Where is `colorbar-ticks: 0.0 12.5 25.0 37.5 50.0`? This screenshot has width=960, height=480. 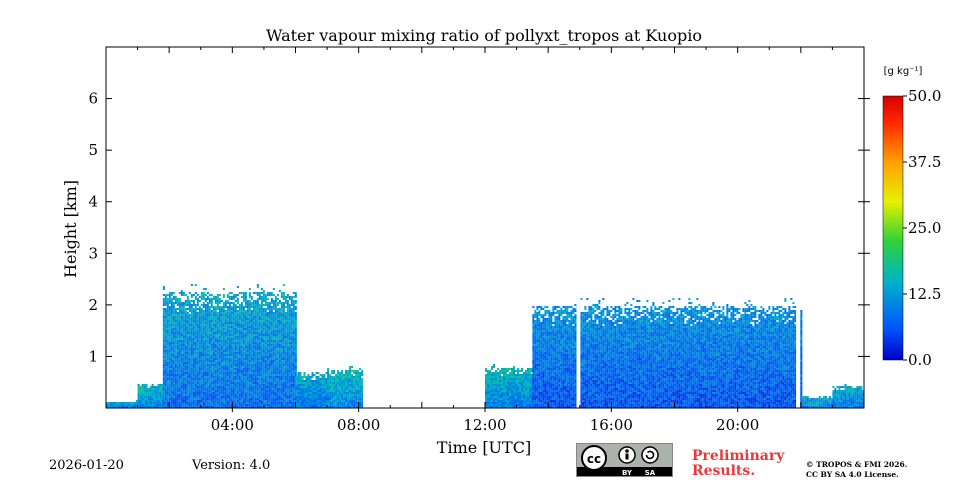
colorbar-ticks: 0.0 12.5 25.0 37.5 50.0 is located at coordinates (922, 228).